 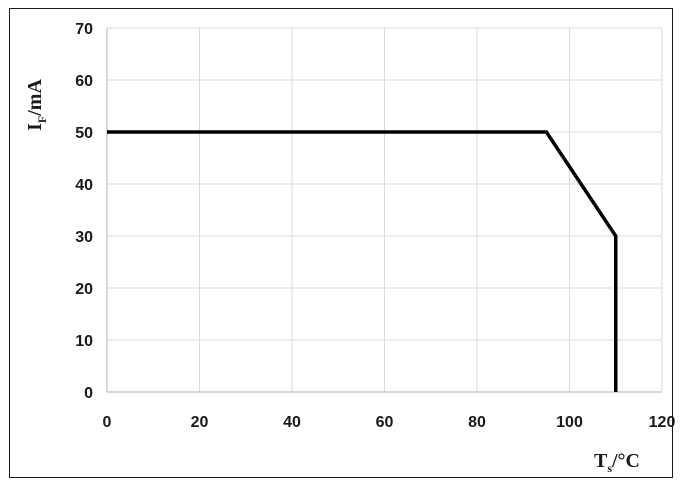 I want to click on y-tick-label: 70, so click(x=84, y=29).